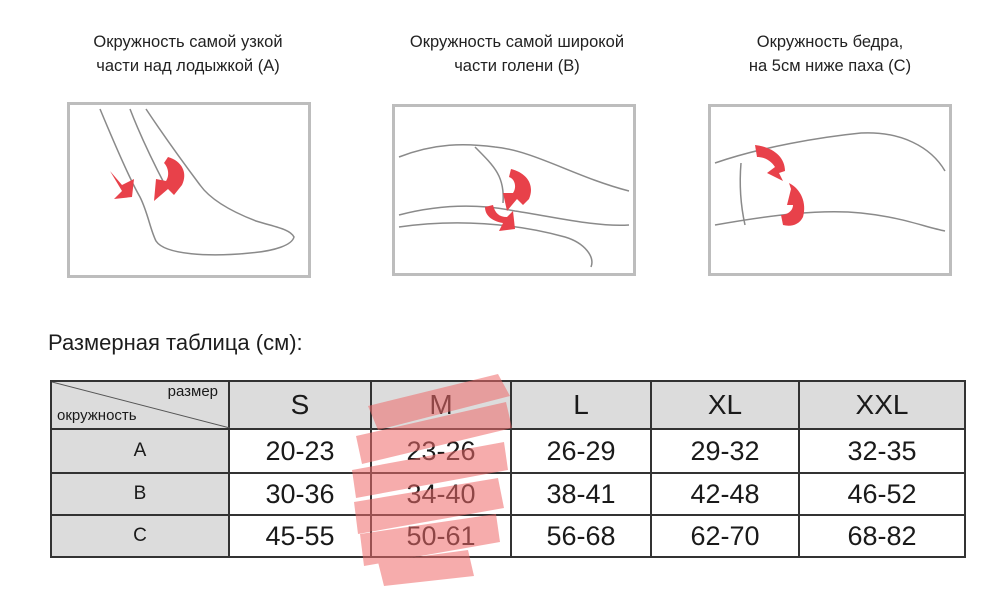 The image size is (1000, 604). Describe the element at coordinates (726, 405) in the screenshot. I see `size-xl-header: XL` at that location.